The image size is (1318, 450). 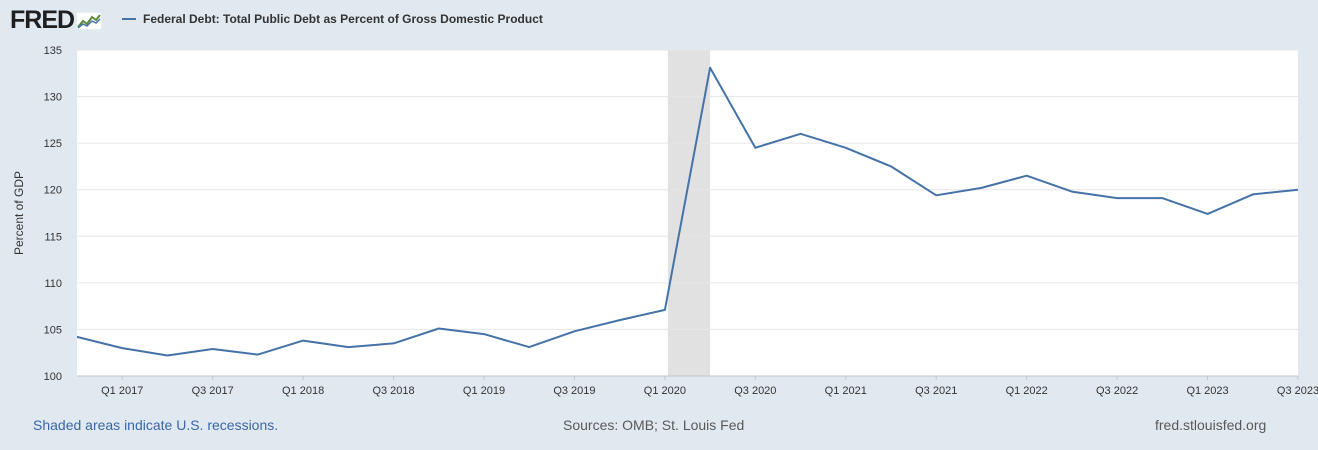 I want to click on x-tick-label: Q3 2018, so click(x=393, y=391).